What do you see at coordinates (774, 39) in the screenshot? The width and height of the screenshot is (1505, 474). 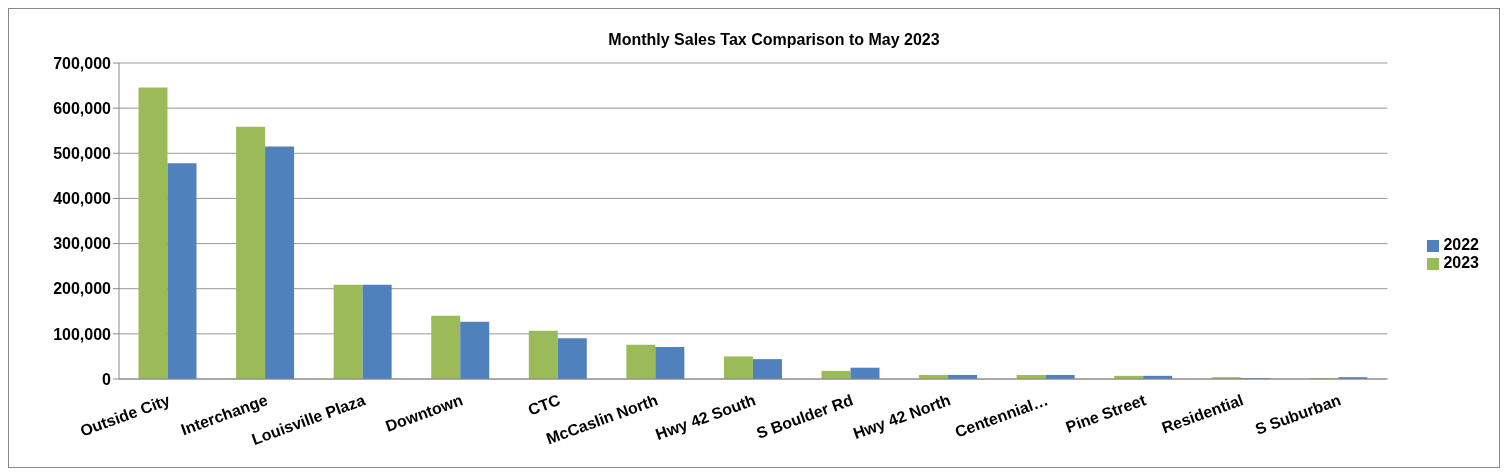 I see `chart-title: Monthly Sales Tax Comparison to May 2023` at bounding box center [774, 39].